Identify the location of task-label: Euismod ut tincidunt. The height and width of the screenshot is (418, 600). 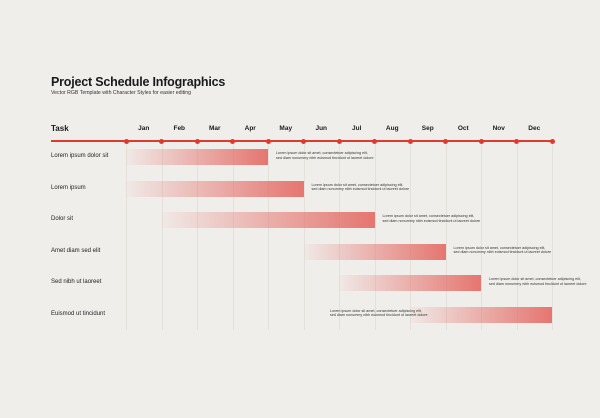
(78, 313).